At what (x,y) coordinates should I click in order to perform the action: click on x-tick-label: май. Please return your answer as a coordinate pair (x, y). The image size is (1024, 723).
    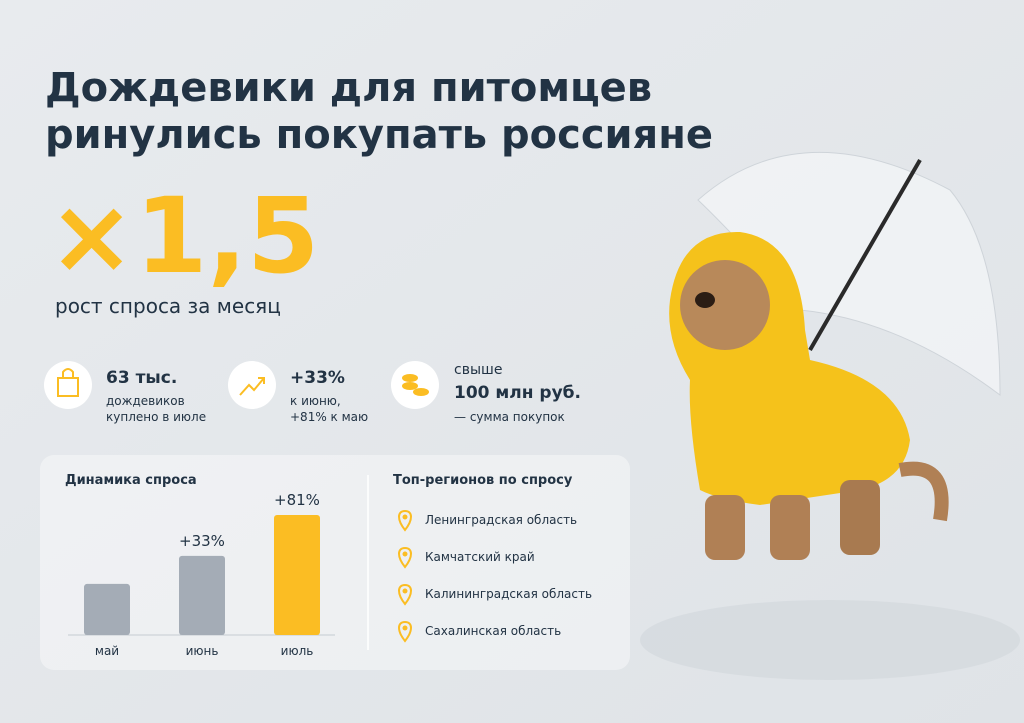
    Looking at the image, I should click on (107, 651).